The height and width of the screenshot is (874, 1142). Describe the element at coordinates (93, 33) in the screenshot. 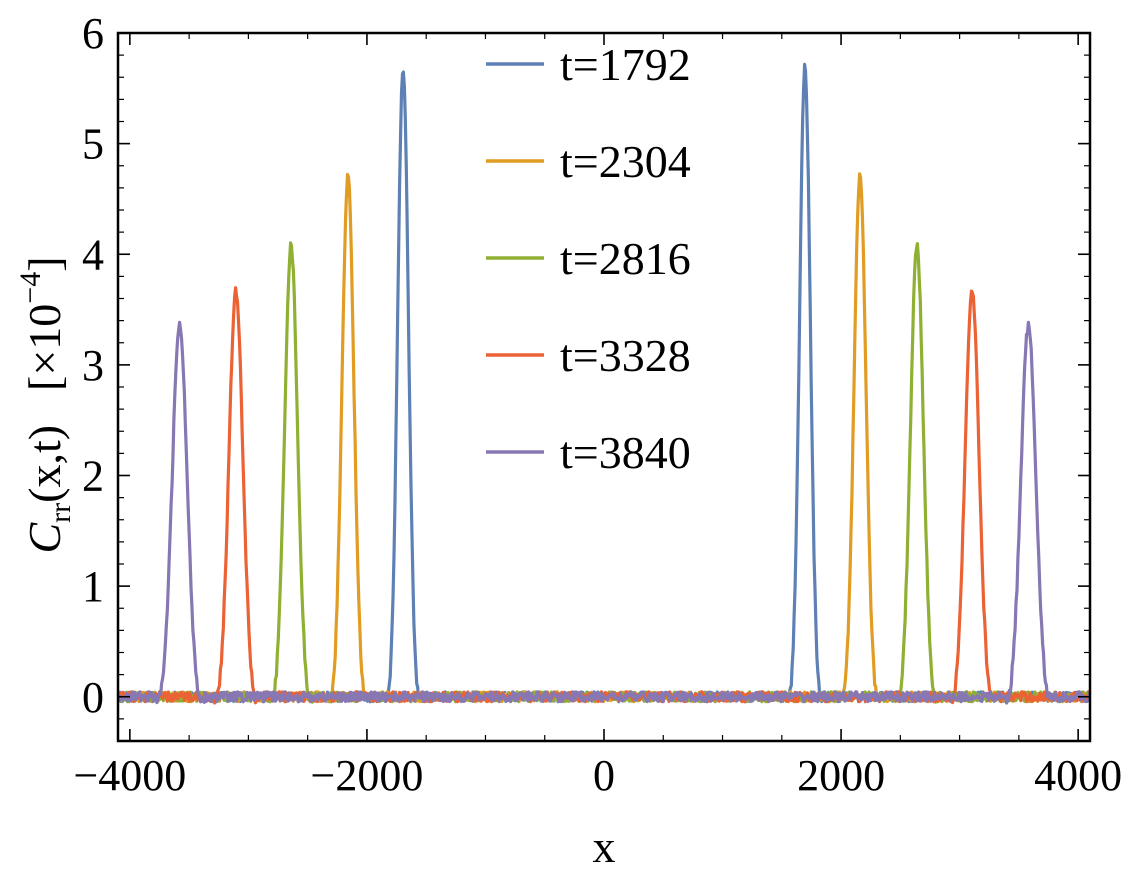

I see `y-tick-label: 6` at that location.